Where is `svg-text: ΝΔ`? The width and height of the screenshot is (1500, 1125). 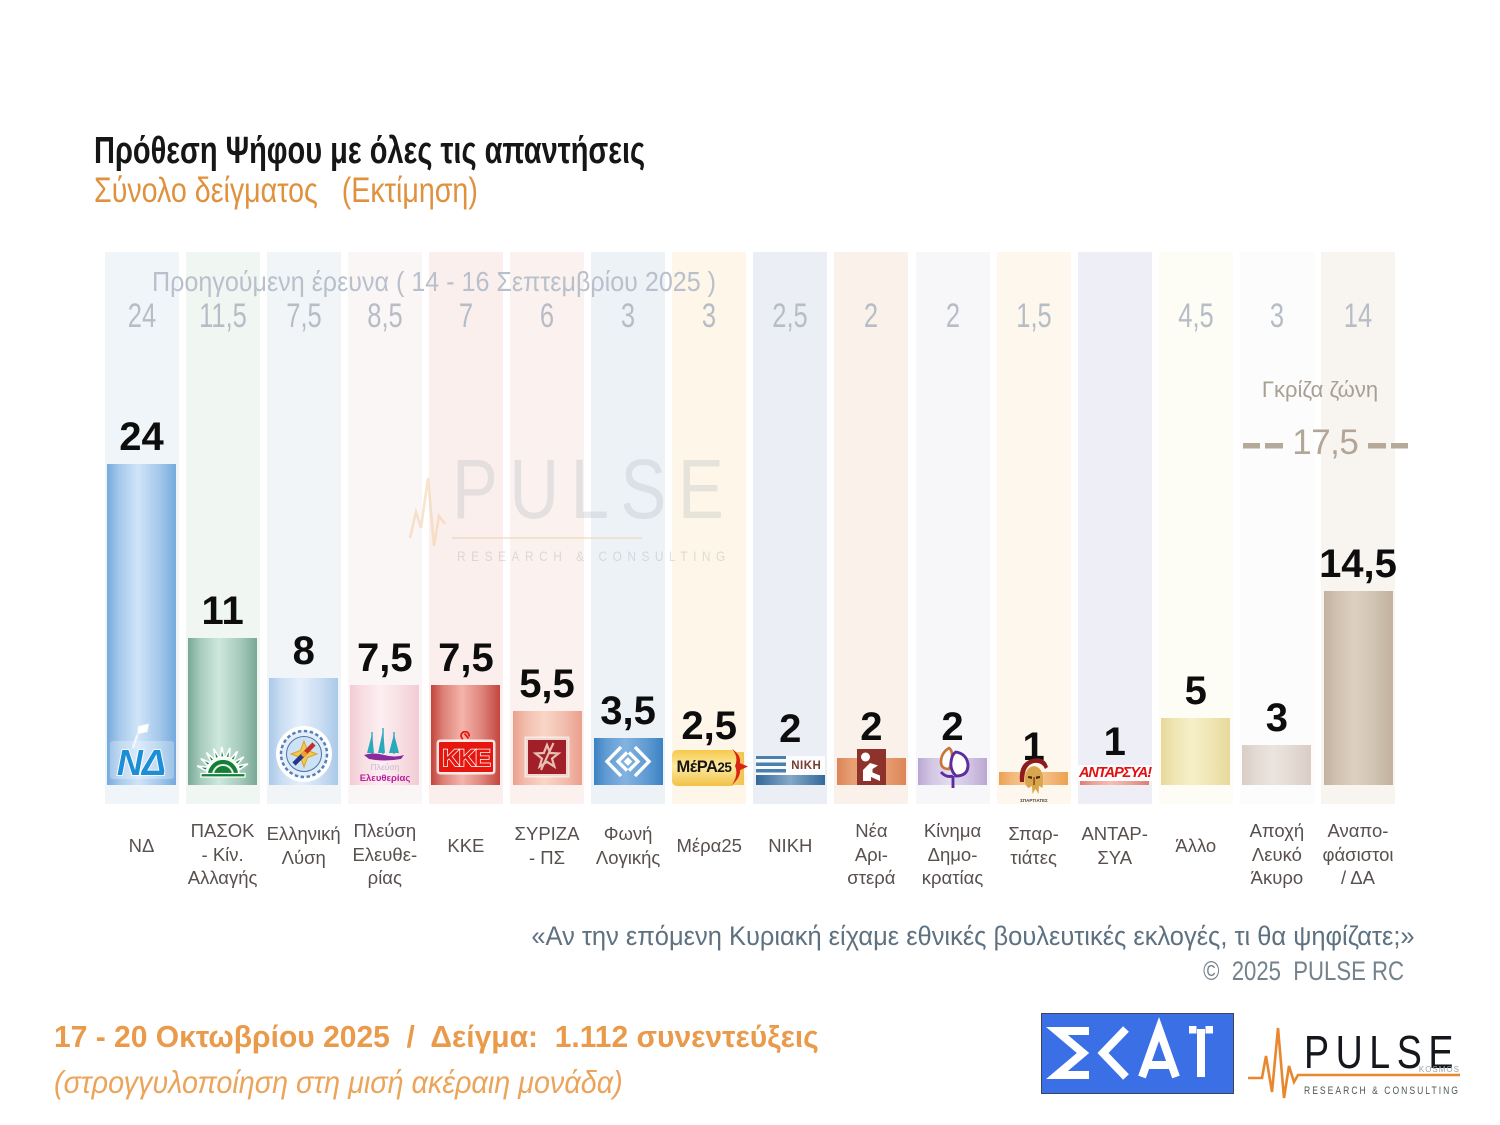 svg-text: ΝΔ is located at coordinates (141, 762).